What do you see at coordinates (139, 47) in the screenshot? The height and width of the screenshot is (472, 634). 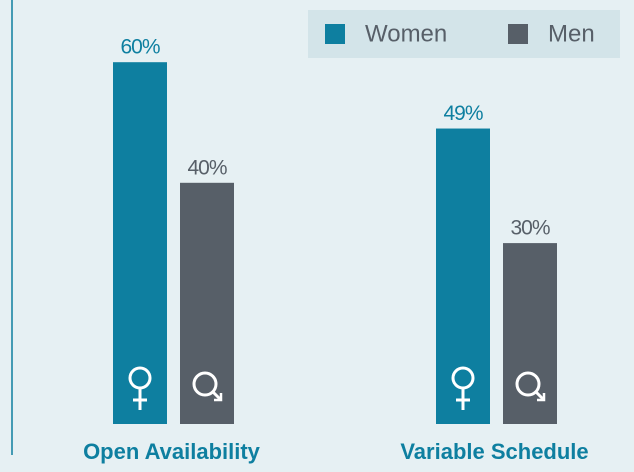 I see `value-label: 60%` at bounding box center [139, 47].